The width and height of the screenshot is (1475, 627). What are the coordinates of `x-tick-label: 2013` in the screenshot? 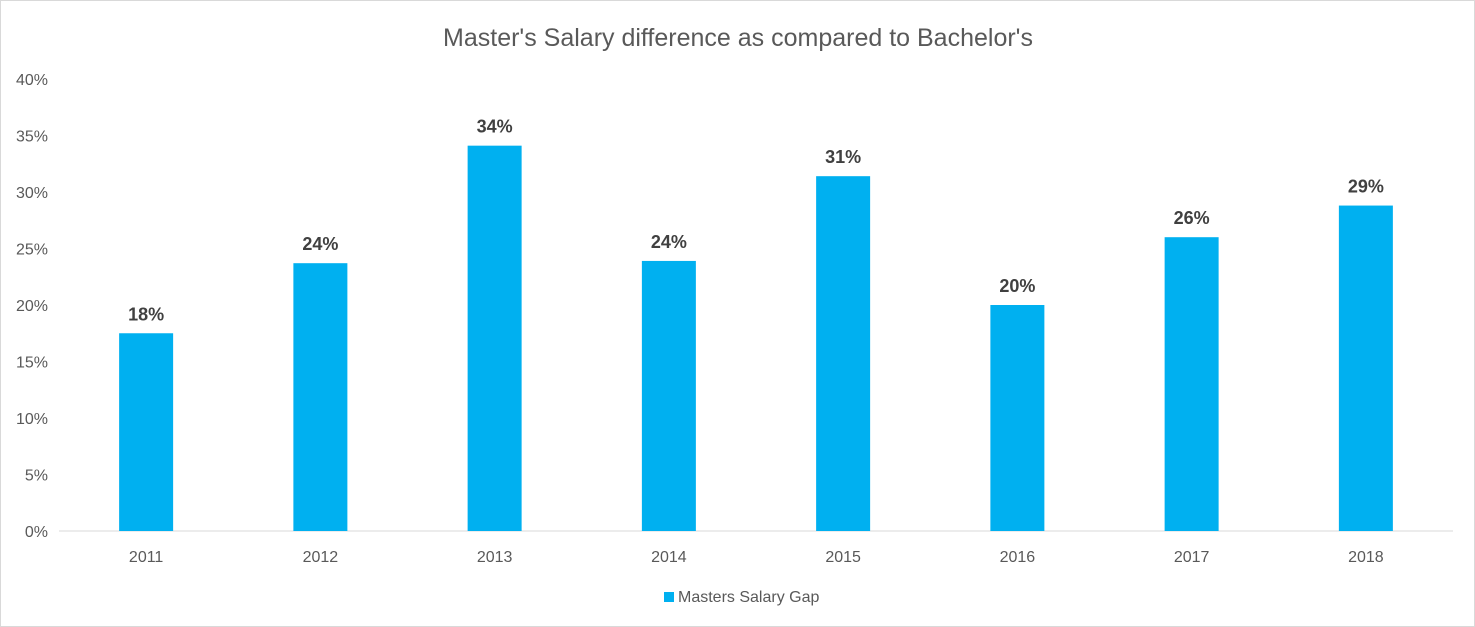 It's located at (495, 557).